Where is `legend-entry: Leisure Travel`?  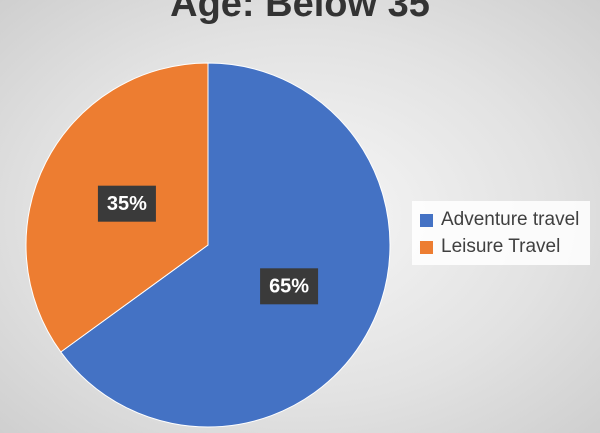
legend-entry: Leisure Travel is located at coordinates (501, 246).